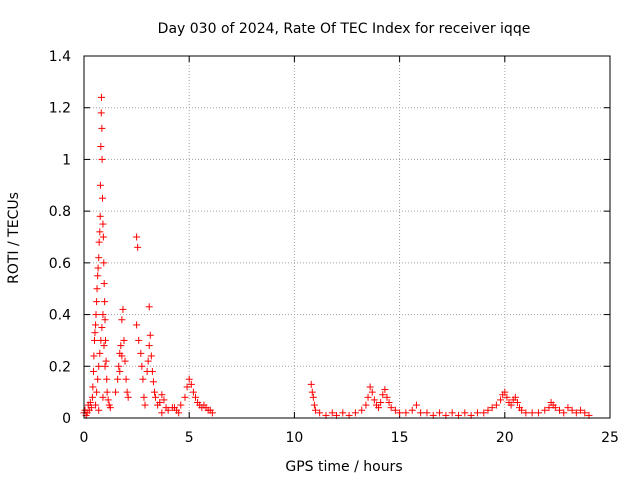  I want to click on y-tick-label: 0, so click(66, 419).